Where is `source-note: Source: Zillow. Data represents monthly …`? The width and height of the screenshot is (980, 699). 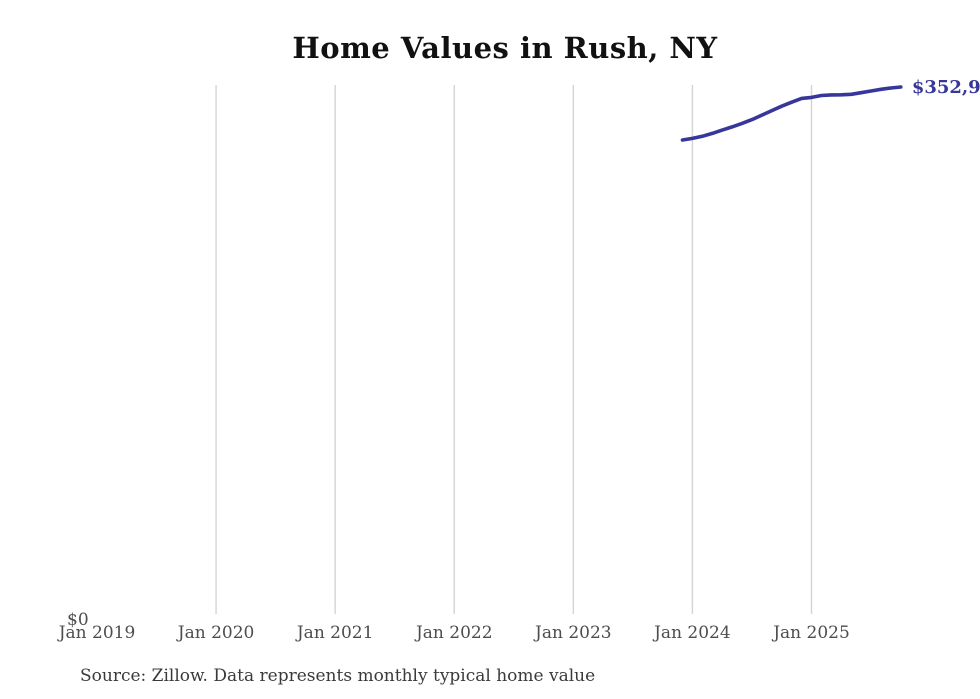
source-note: Source: Zillow. Data represents monthly … is located at coordinates (338, 676).